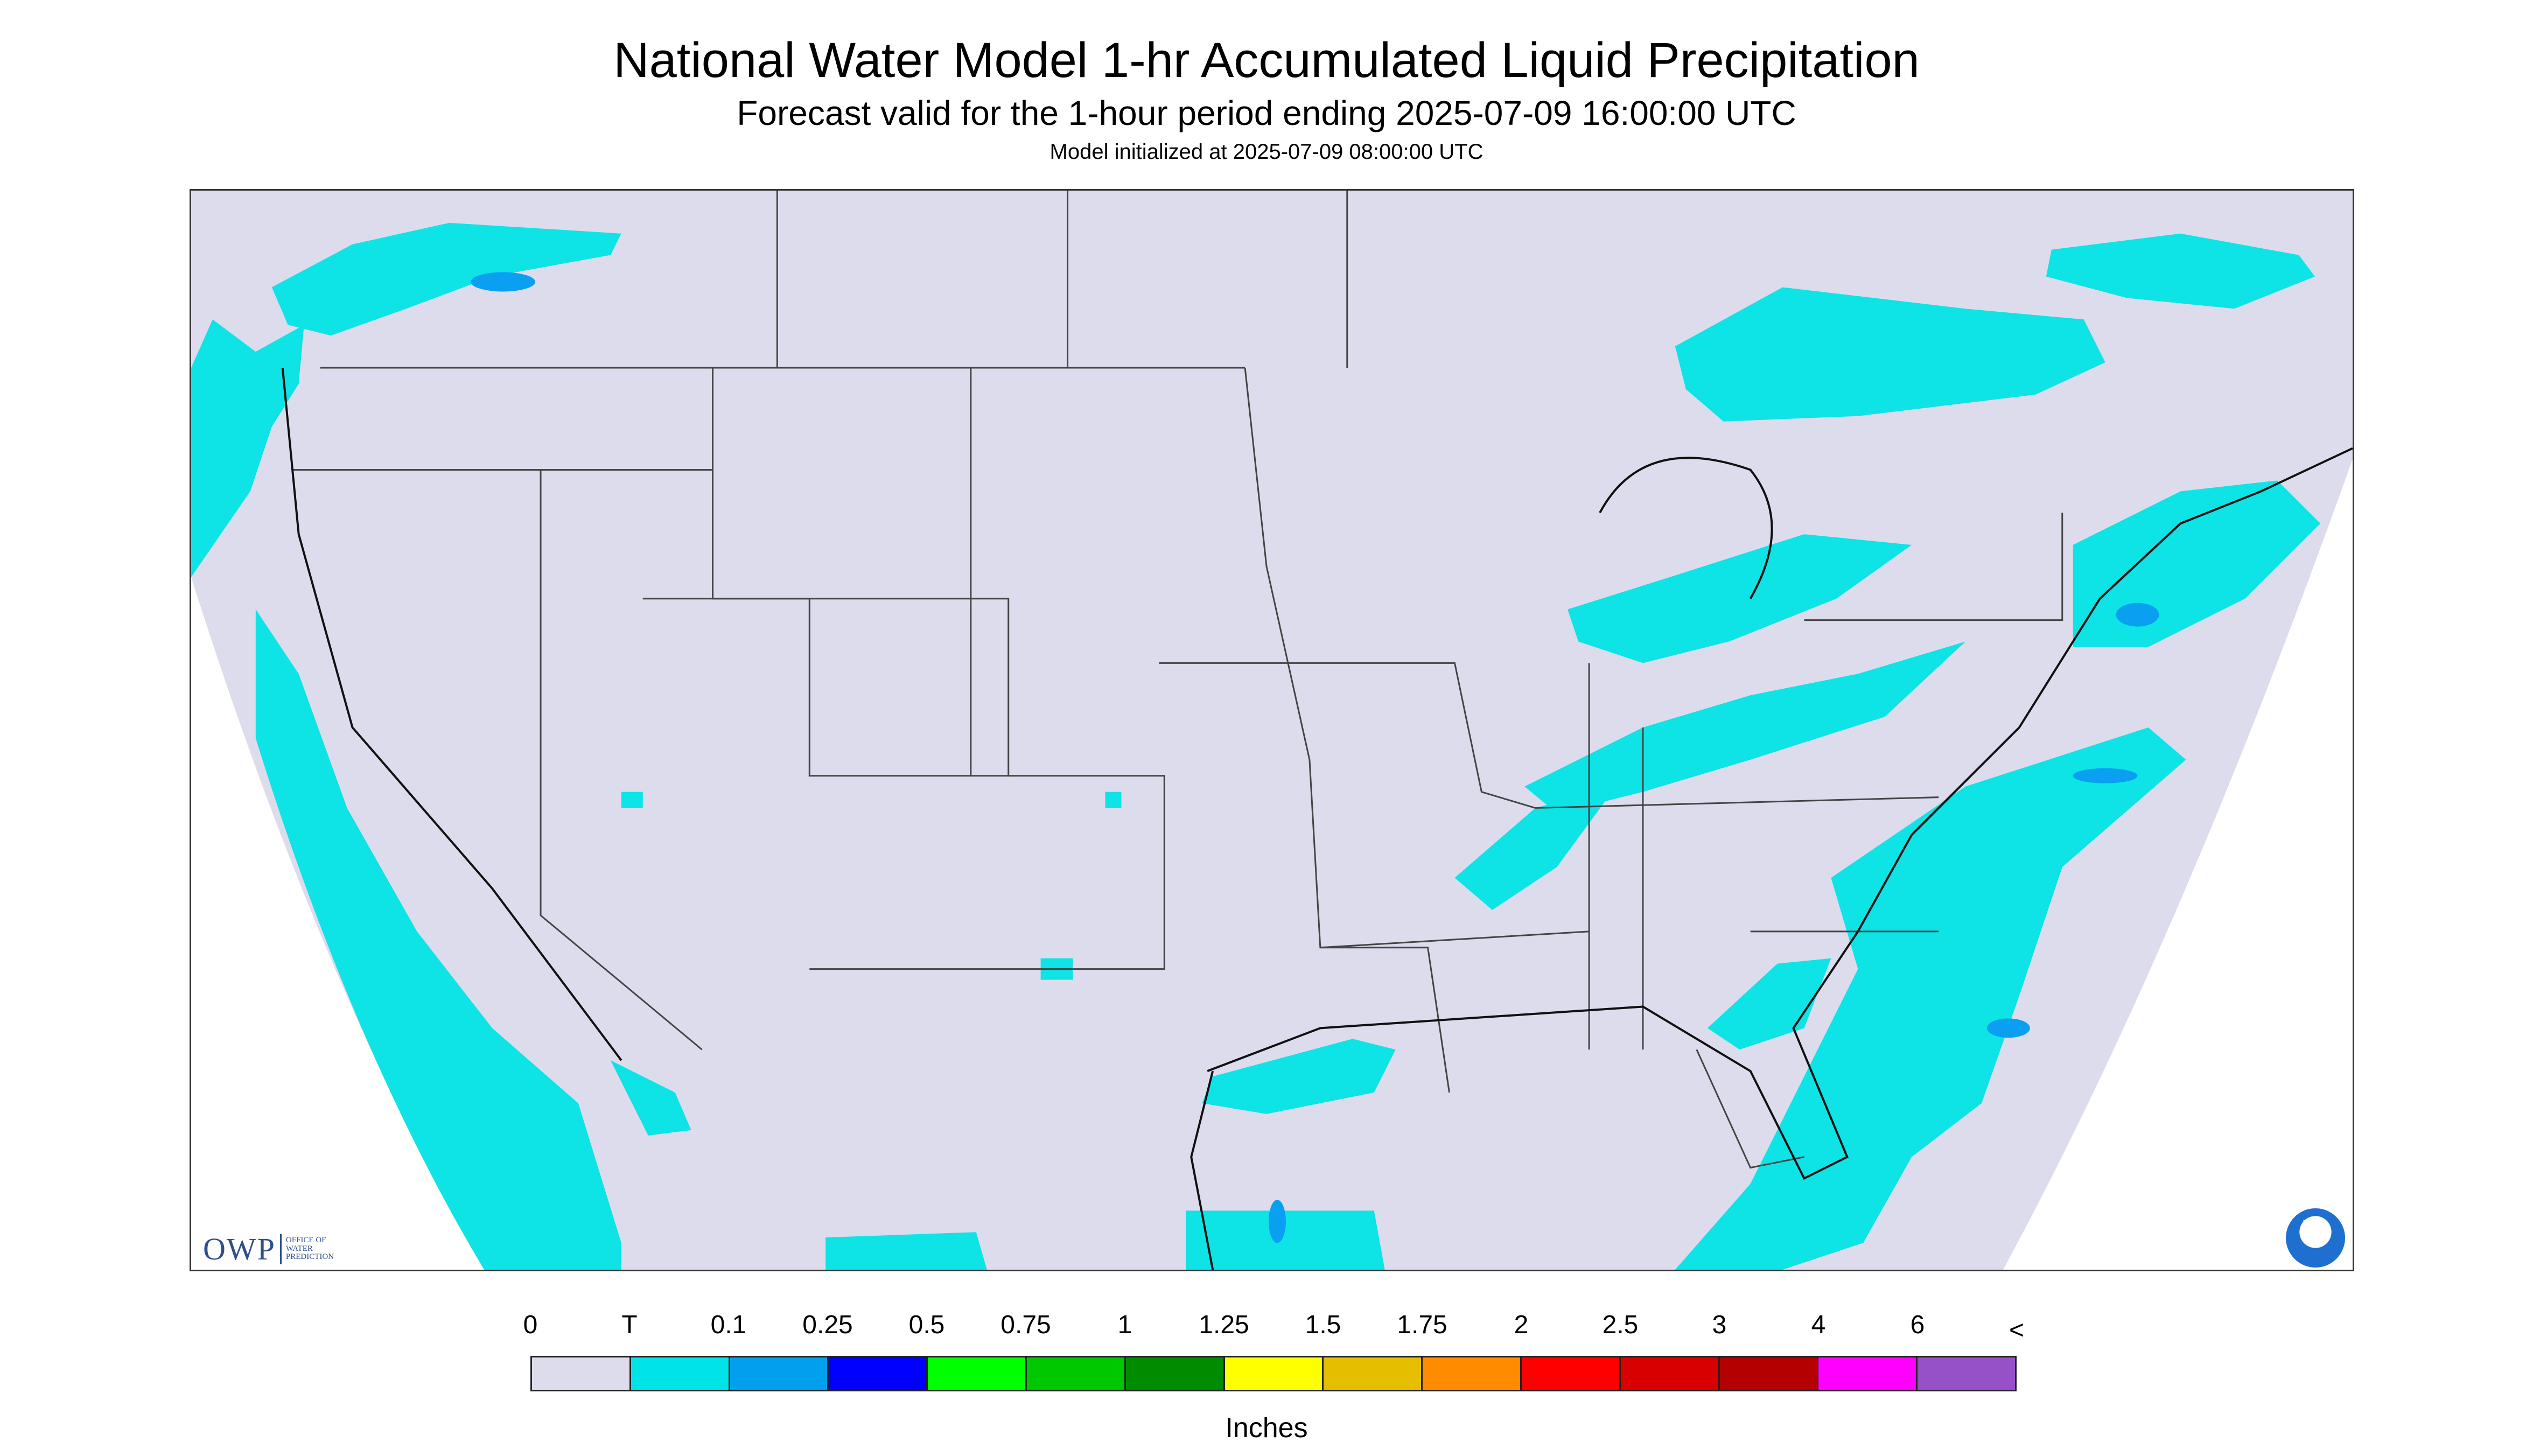  I want to click on legend-label: T, so click(629, 1325).